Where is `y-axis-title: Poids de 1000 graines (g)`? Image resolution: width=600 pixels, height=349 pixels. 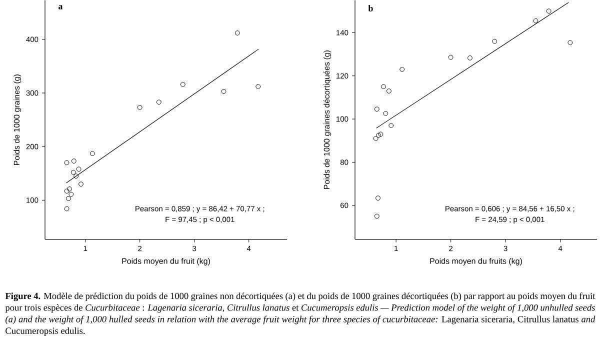 y-axis-title: Poids de 1000 graines (g) is located at coordinates (18, 119).